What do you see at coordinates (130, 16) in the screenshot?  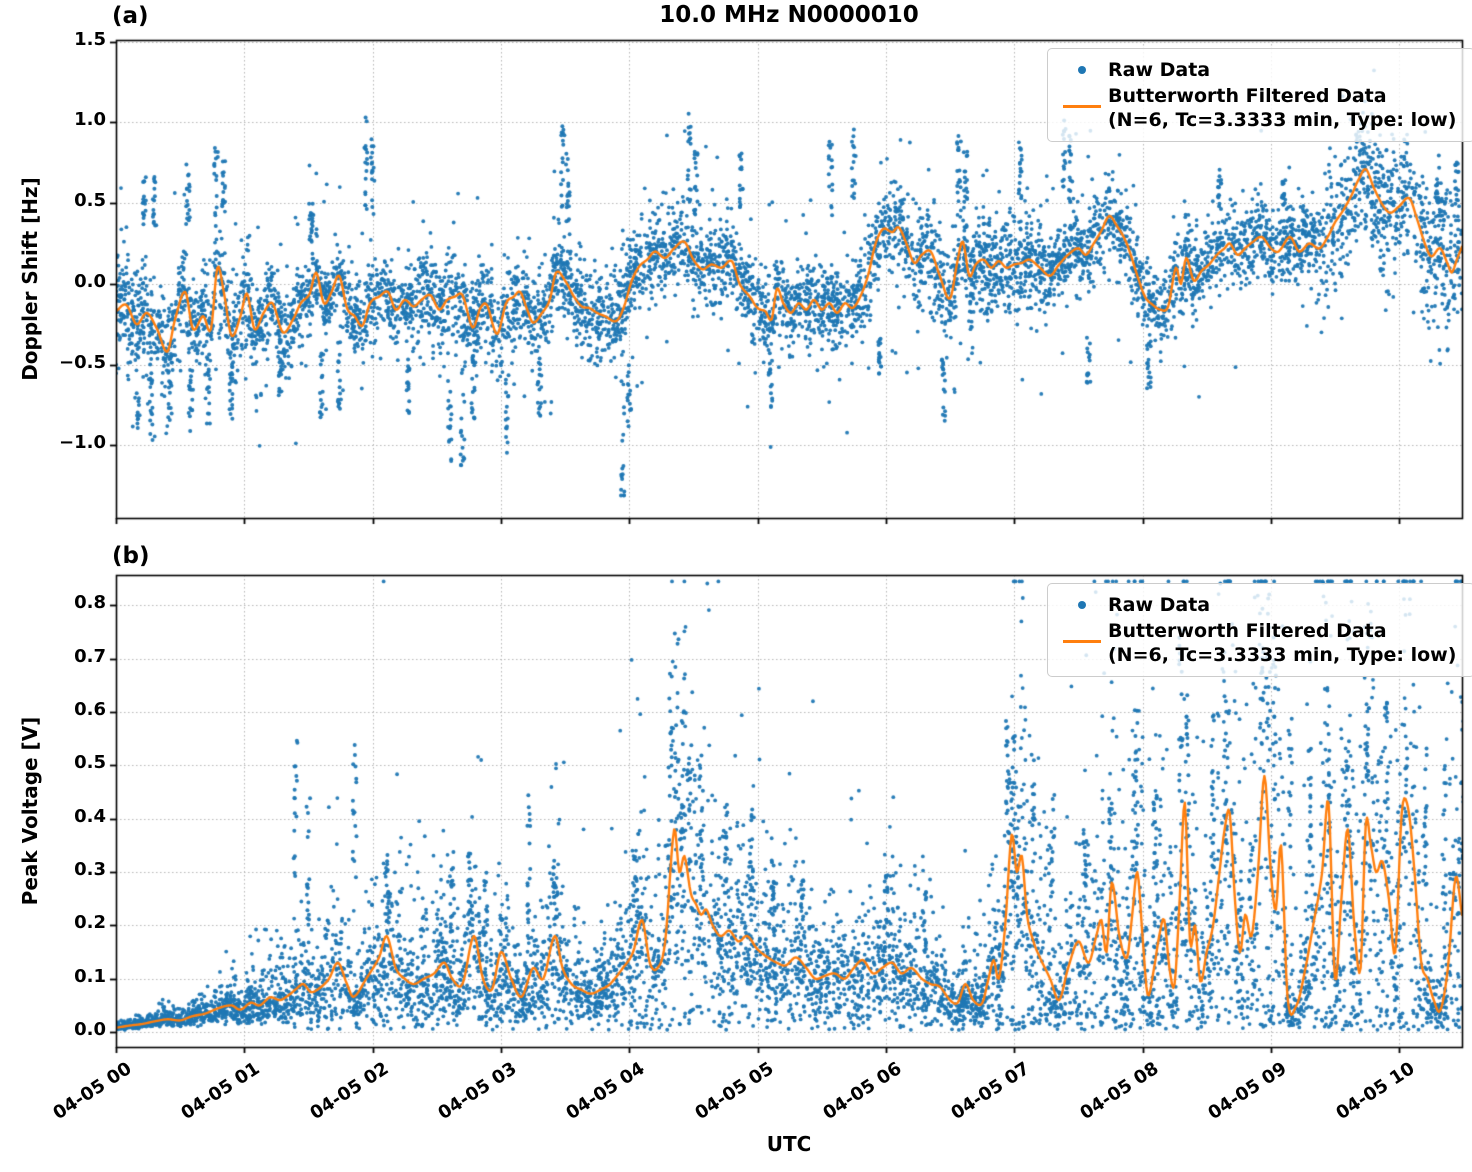 I see `panel-label-a: (a)` at bounding box center [130, 16].